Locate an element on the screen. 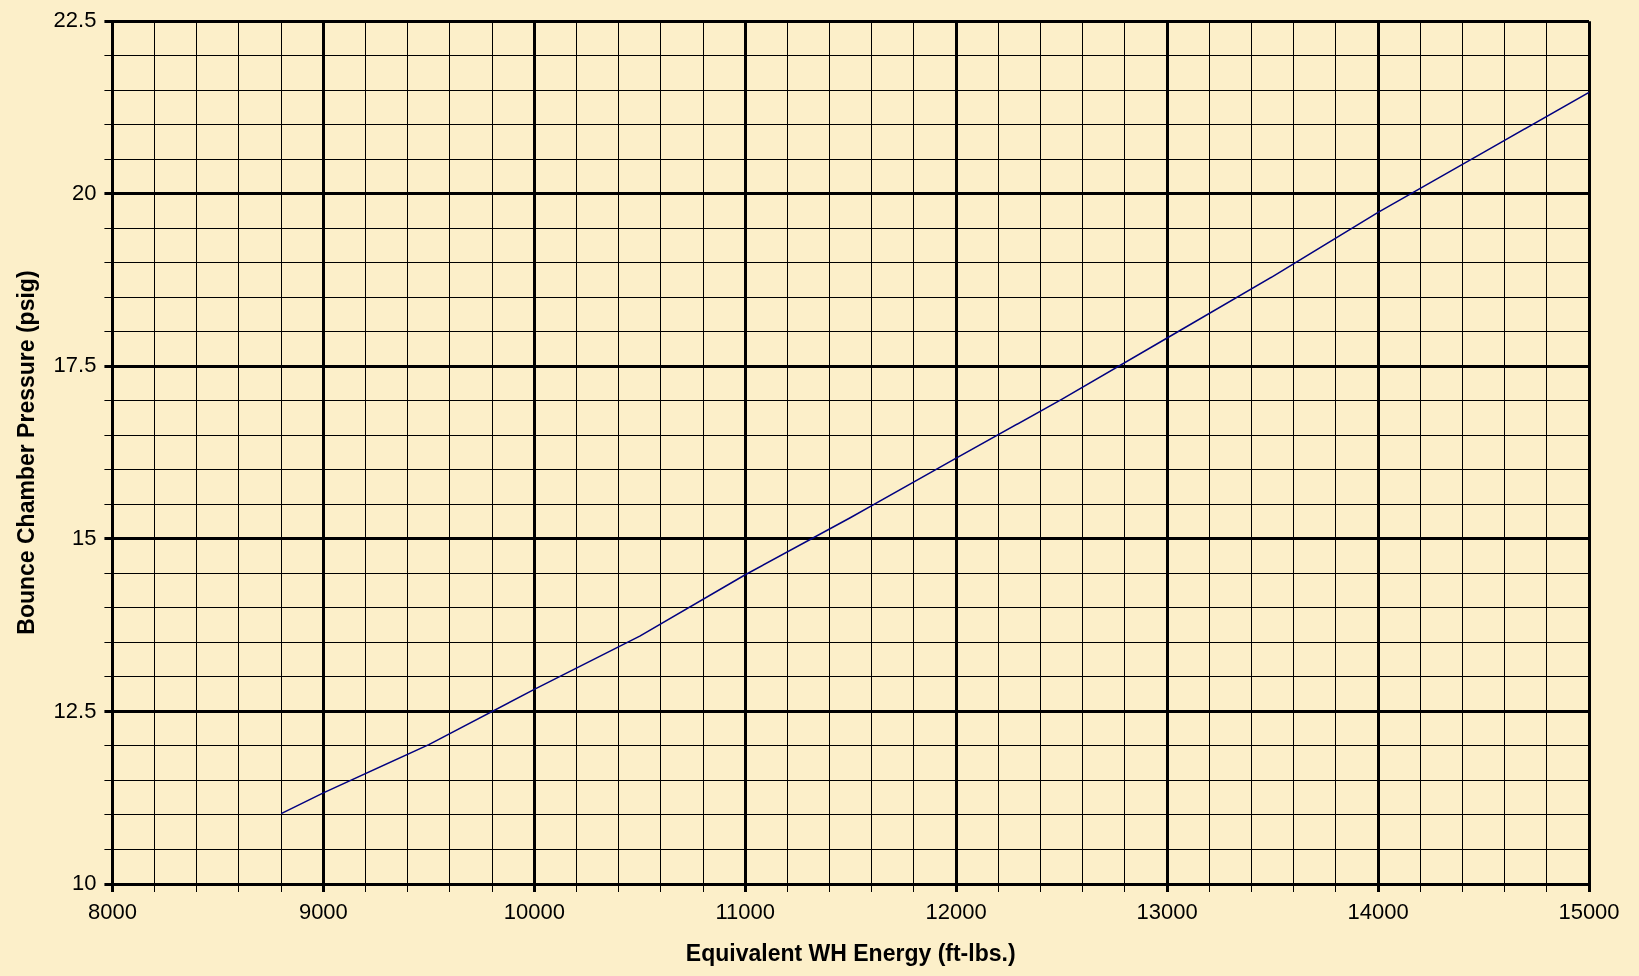 This screenshot has height=976, width=1639. x-tick-label: 8000 is located at coordinates (112, 912).